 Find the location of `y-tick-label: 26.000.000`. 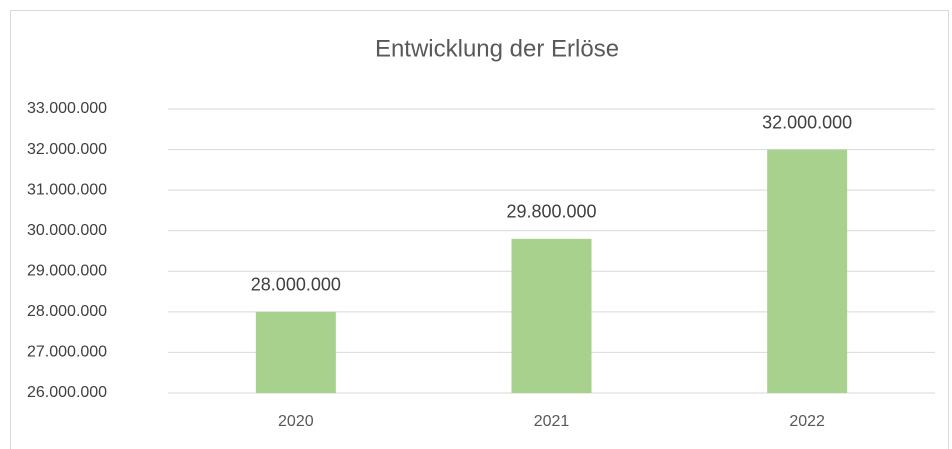

y-tick-label: 26.000.000 is located at coordinates (67, 392).